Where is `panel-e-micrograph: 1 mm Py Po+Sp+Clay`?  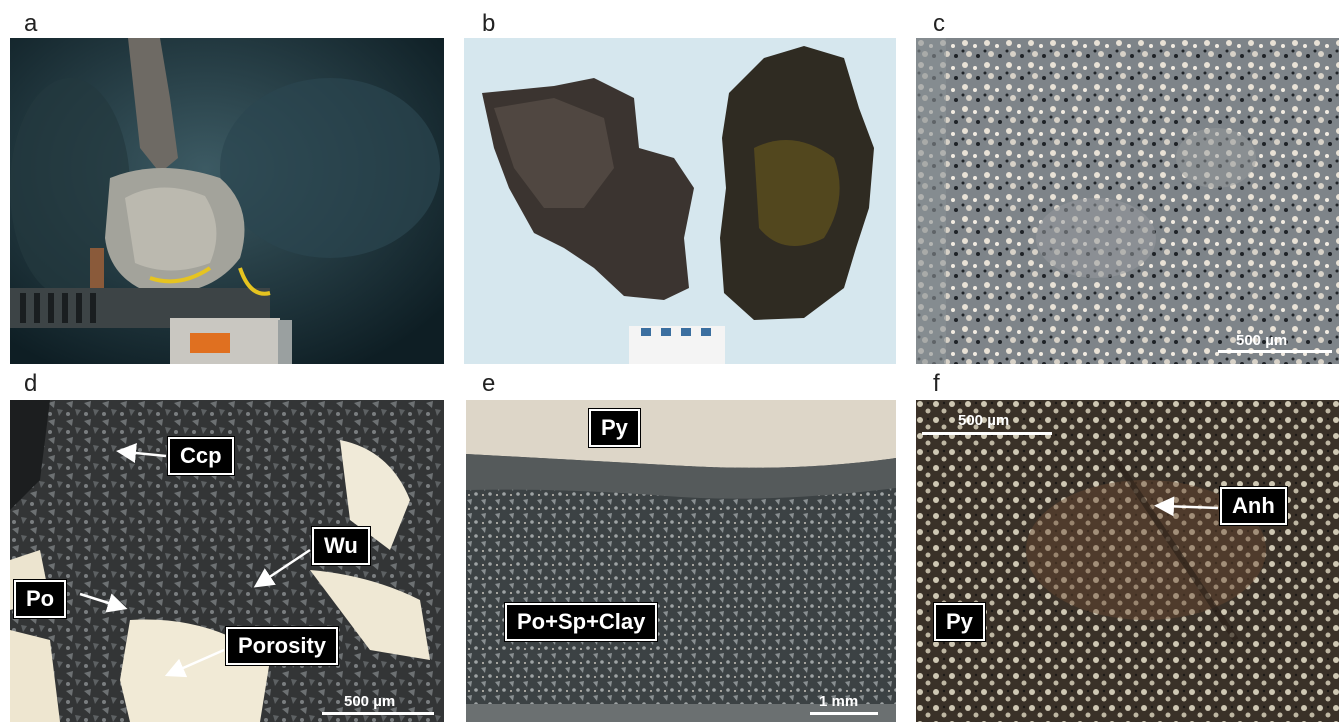 panel-e-micrograph: 1 mm Py Po+Sp+Clay is located at coordinates (681, 561).